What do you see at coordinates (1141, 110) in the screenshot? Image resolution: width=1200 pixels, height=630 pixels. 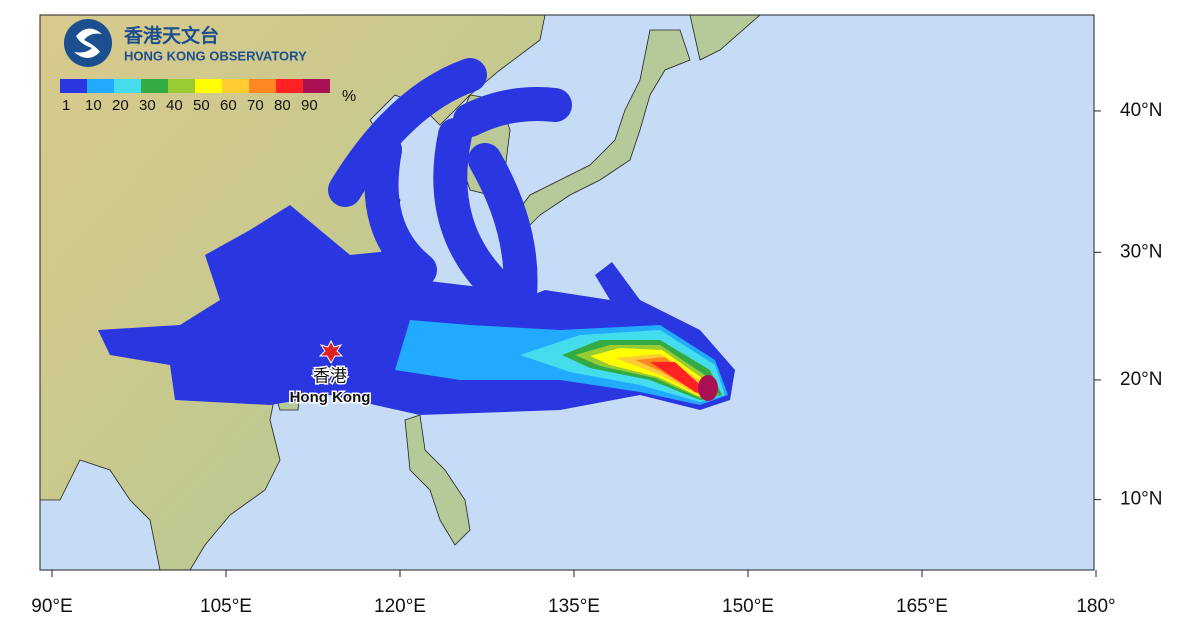 I see `y-tick-label: 40°N` at bounding box center [1141, 110].